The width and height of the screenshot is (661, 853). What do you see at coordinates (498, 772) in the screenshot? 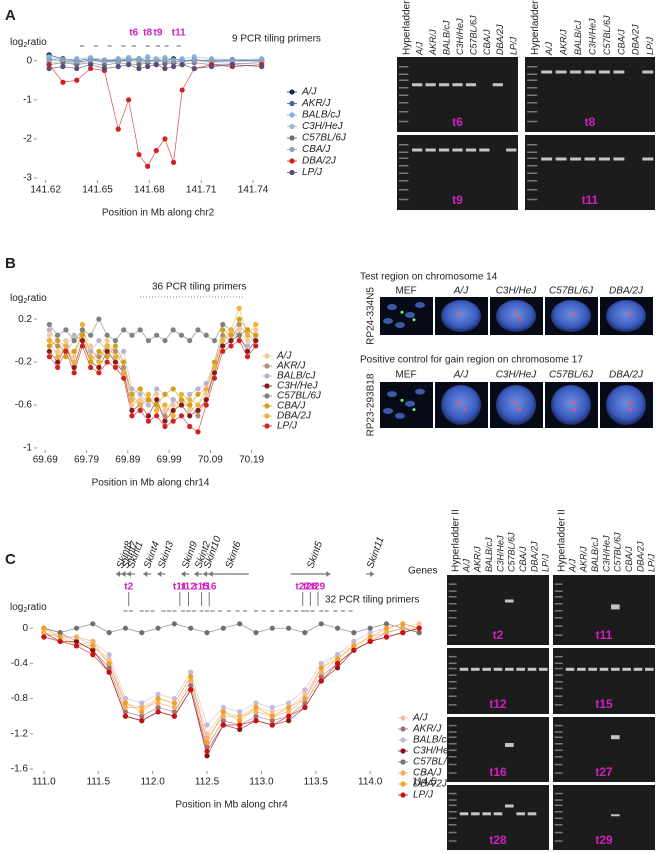
I see `gel-label: t16` at bounding box center [498, 772].